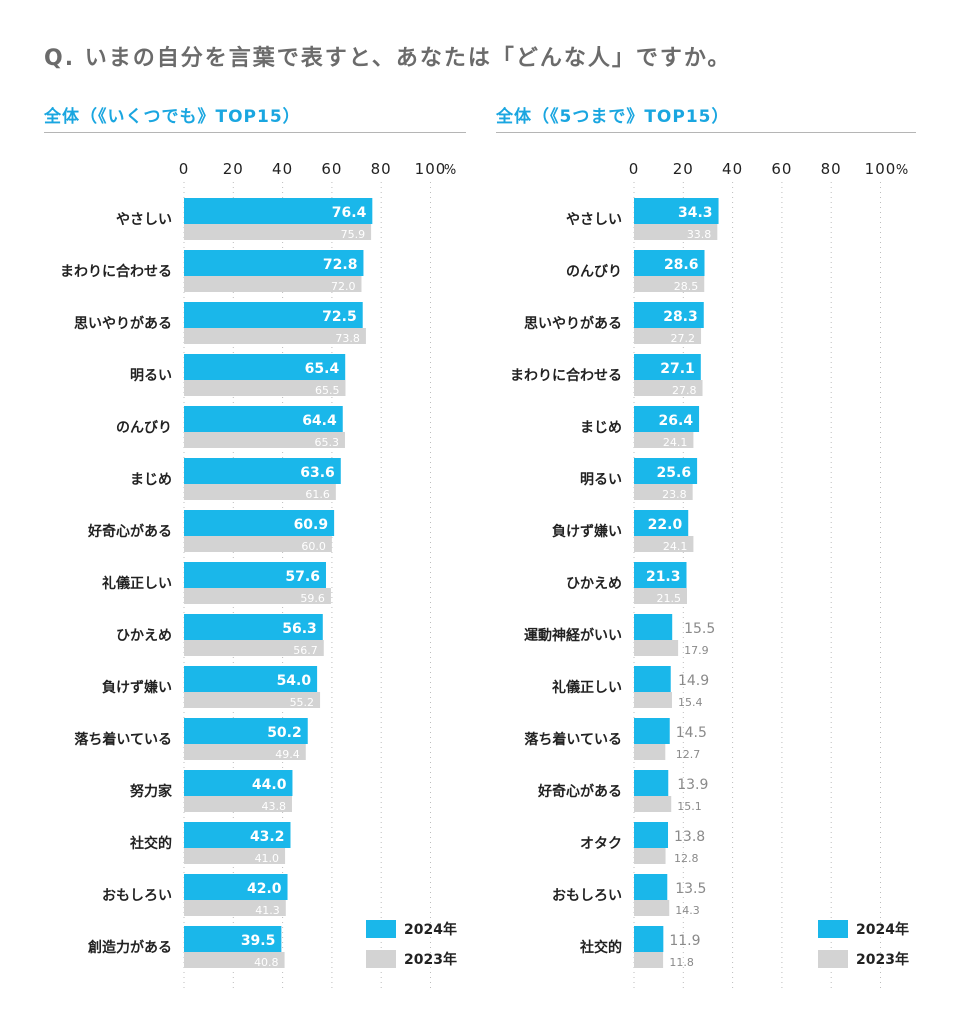 The width and height of the screenshot is (960, 1024). What do you see at coordinates (331, 169) in the screenshot?
I see `x-tick-label: 60` at bounding box center [331, 169].